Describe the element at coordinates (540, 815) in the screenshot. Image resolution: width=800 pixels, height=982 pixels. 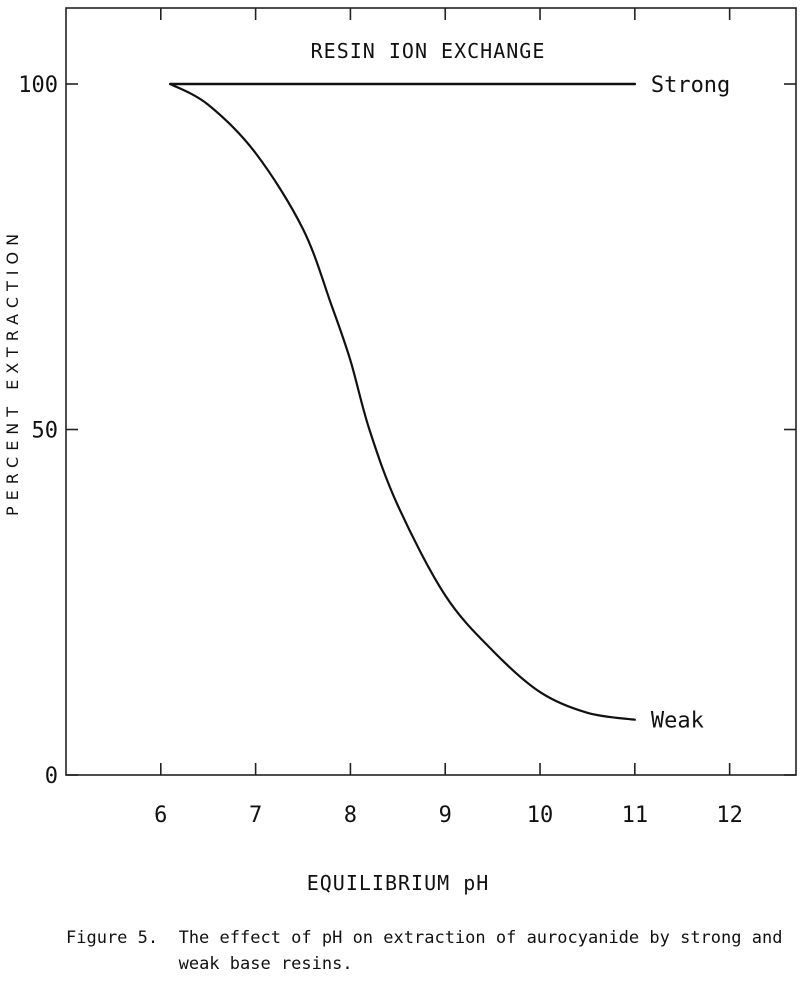
I see `x-tick-label: 10` at that location.